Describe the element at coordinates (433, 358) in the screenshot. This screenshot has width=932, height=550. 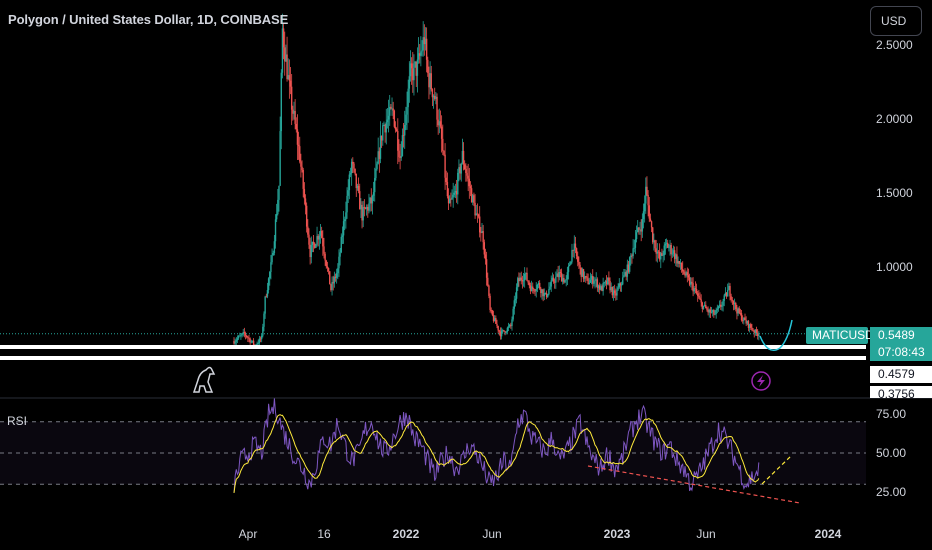
I see `horizontal-band-lower` at that location.